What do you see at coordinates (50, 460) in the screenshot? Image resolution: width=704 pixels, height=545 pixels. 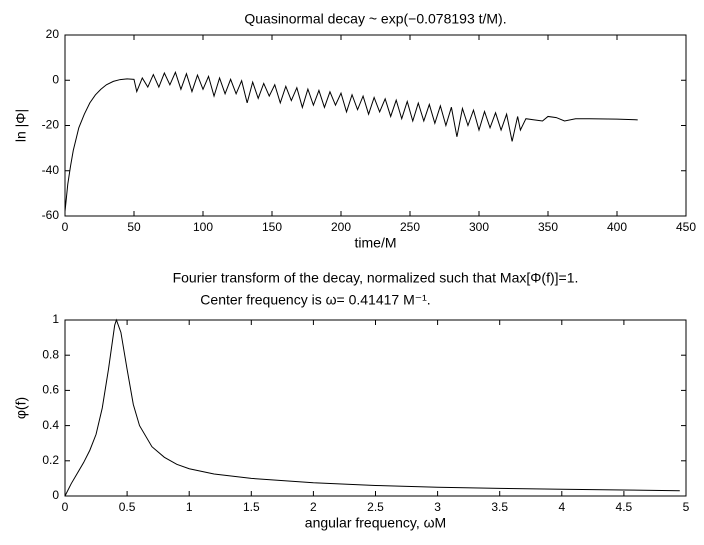 I see `y-tick-label: 0.2` at bounding box center [50, 460].